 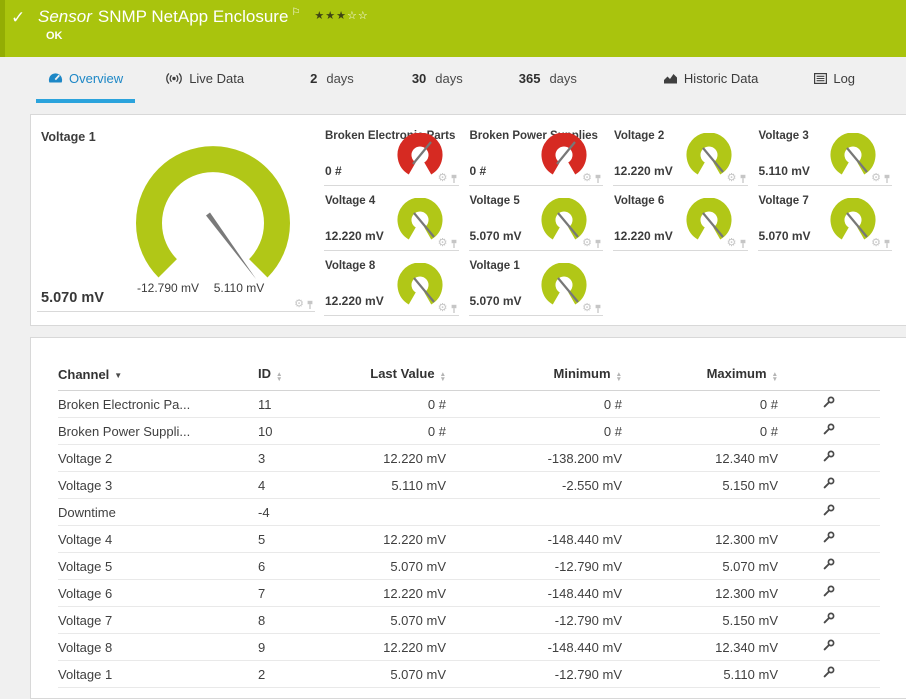 I want to click on stars-empty: ☆☆, so click(x=358, y=16).